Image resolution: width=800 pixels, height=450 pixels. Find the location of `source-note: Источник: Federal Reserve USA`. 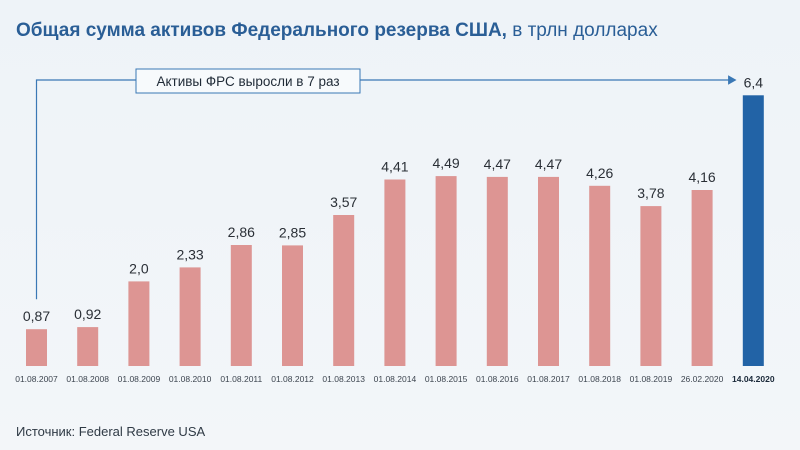

source-note: Источник: Federal Reserve USA is located at coordinates (111, 431).